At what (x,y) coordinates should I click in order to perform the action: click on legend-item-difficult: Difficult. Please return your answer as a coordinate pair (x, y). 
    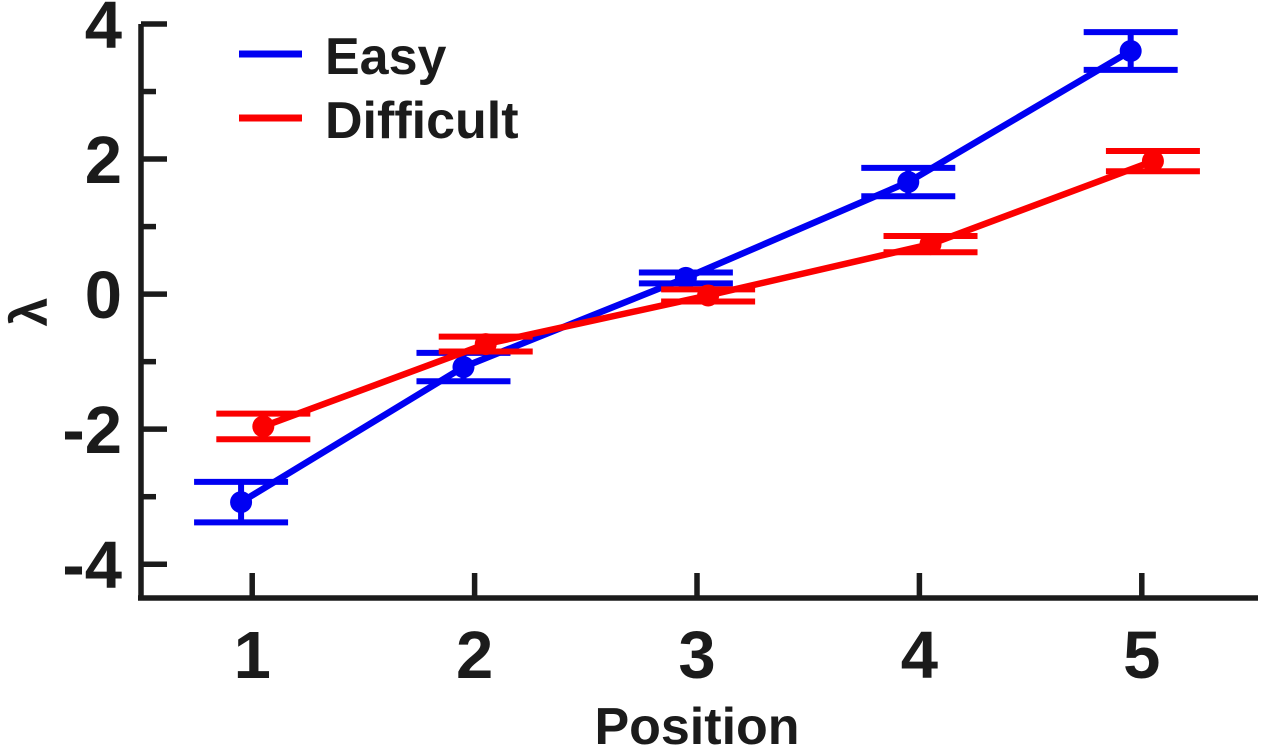
    Looking at the image, I should click on (379, 121).